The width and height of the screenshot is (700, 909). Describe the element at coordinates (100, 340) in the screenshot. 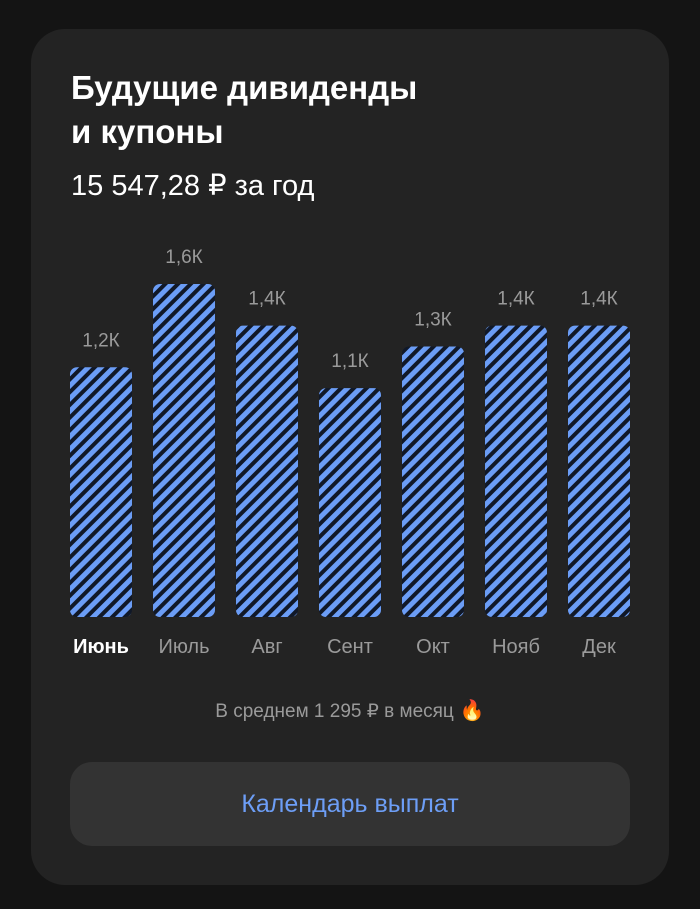

I see `bar-value-label: 1,2К` at that location.